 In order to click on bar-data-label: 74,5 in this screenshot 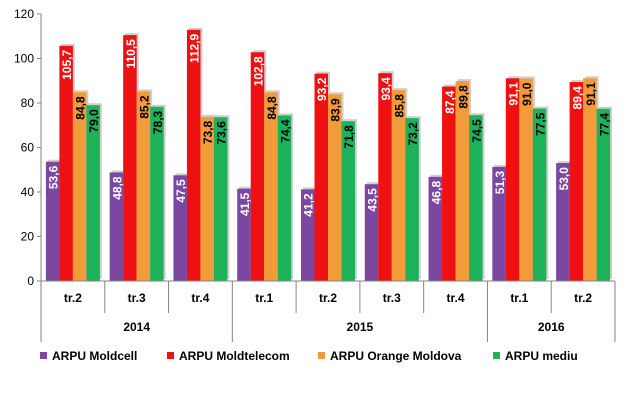, I will do `click(477, 131)`.